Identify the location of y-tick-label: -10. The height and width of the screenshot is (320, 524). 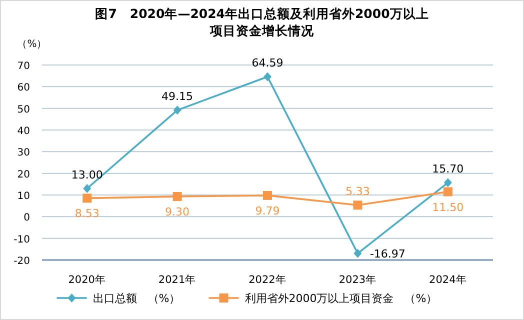
(22, 240).